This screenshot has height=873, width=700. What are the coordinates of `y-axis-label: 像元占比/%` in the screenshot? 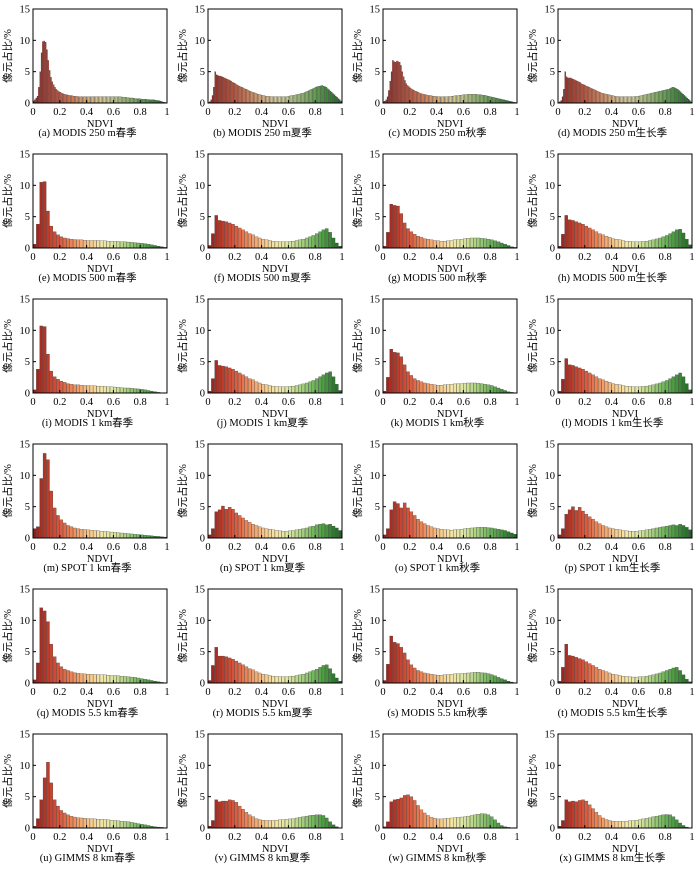 It's located at (357, 636).